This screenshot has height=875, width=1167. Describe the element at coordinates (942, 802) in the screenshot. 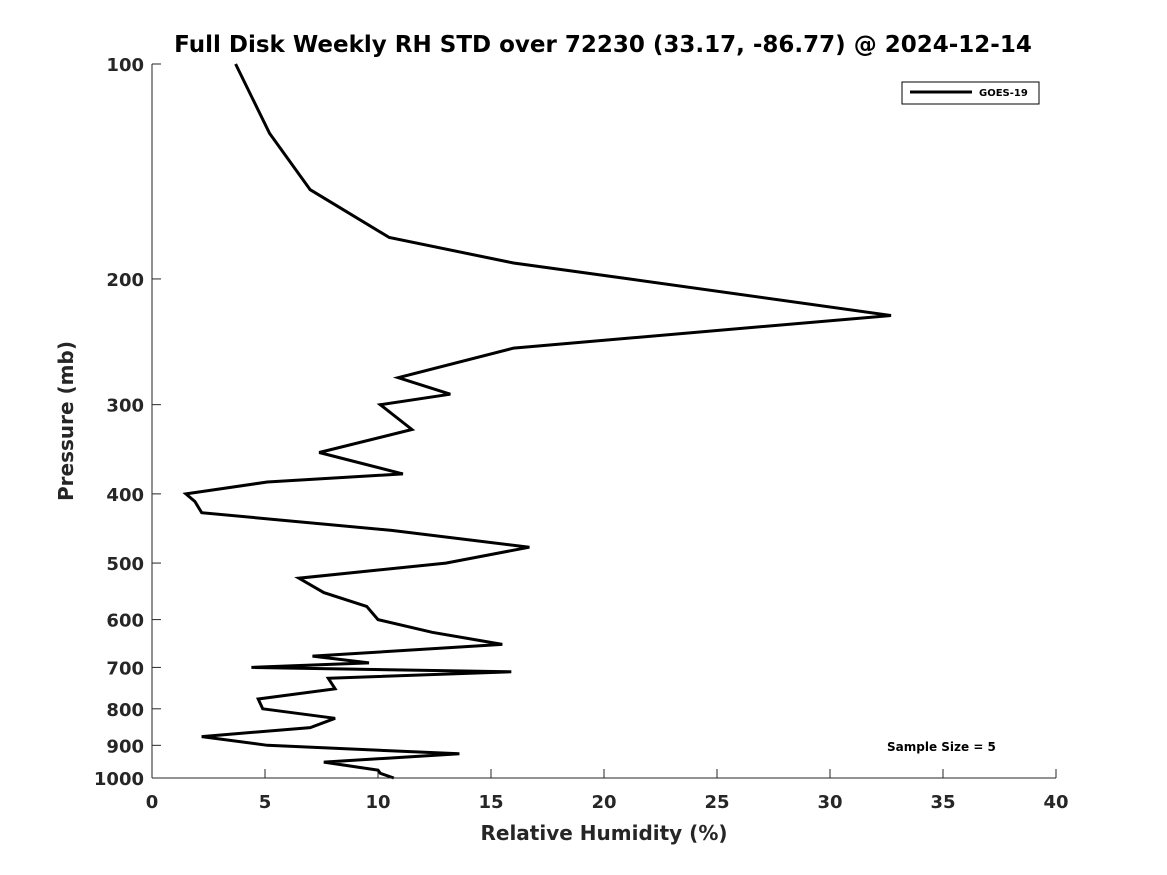

I see `x-tick-label: 35` at that location.